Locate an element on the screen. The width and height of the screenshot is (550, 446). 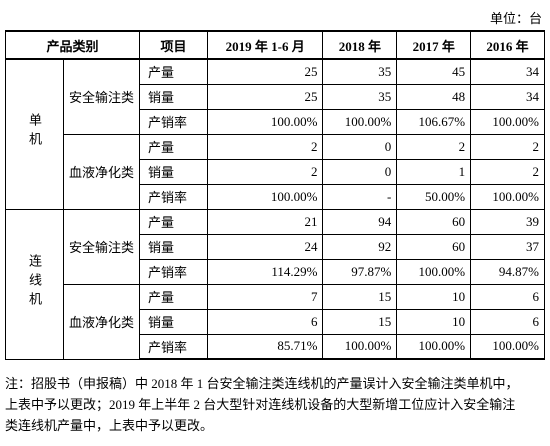
table-row: 销量 24 92 60 37 is located at coordinates (275, 246).